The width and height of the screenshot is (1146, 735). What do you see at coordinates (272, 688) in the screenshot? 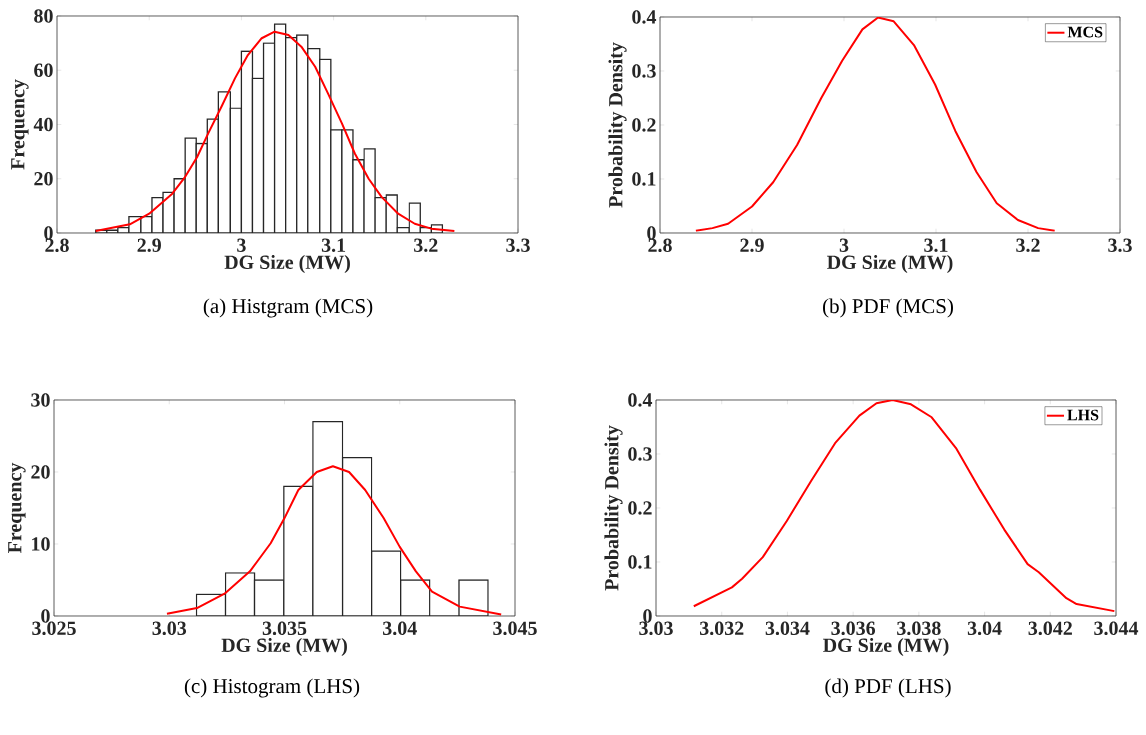
I see `text: (c) Histogram (LHS)` at bounding box center [272, 688].